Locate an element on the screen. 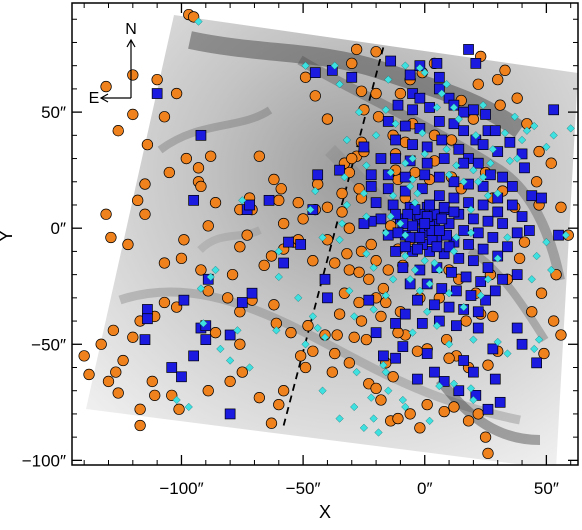 Image resolution: width=582 pixels, height=530 pixels. compass-east-label: E is located at coordinates (94, 98).